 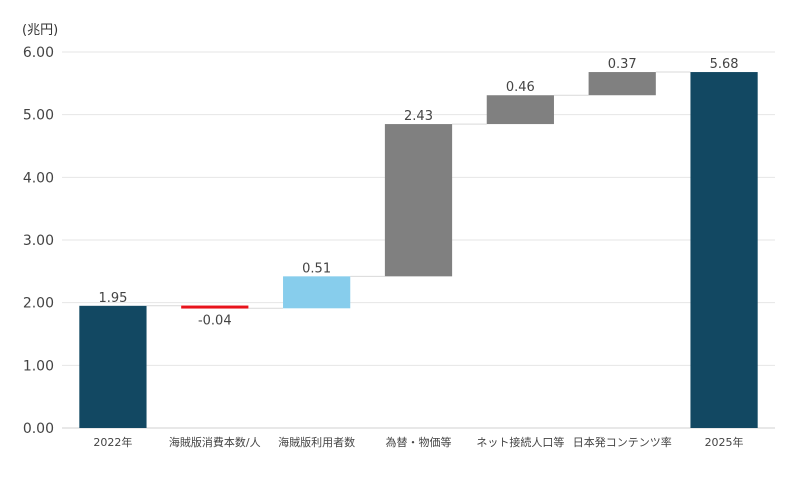 What do you see at coordinates (38, 178) in the screenshot?
I see `y-tick-label: 4.00` at bounding box center [38, 178].